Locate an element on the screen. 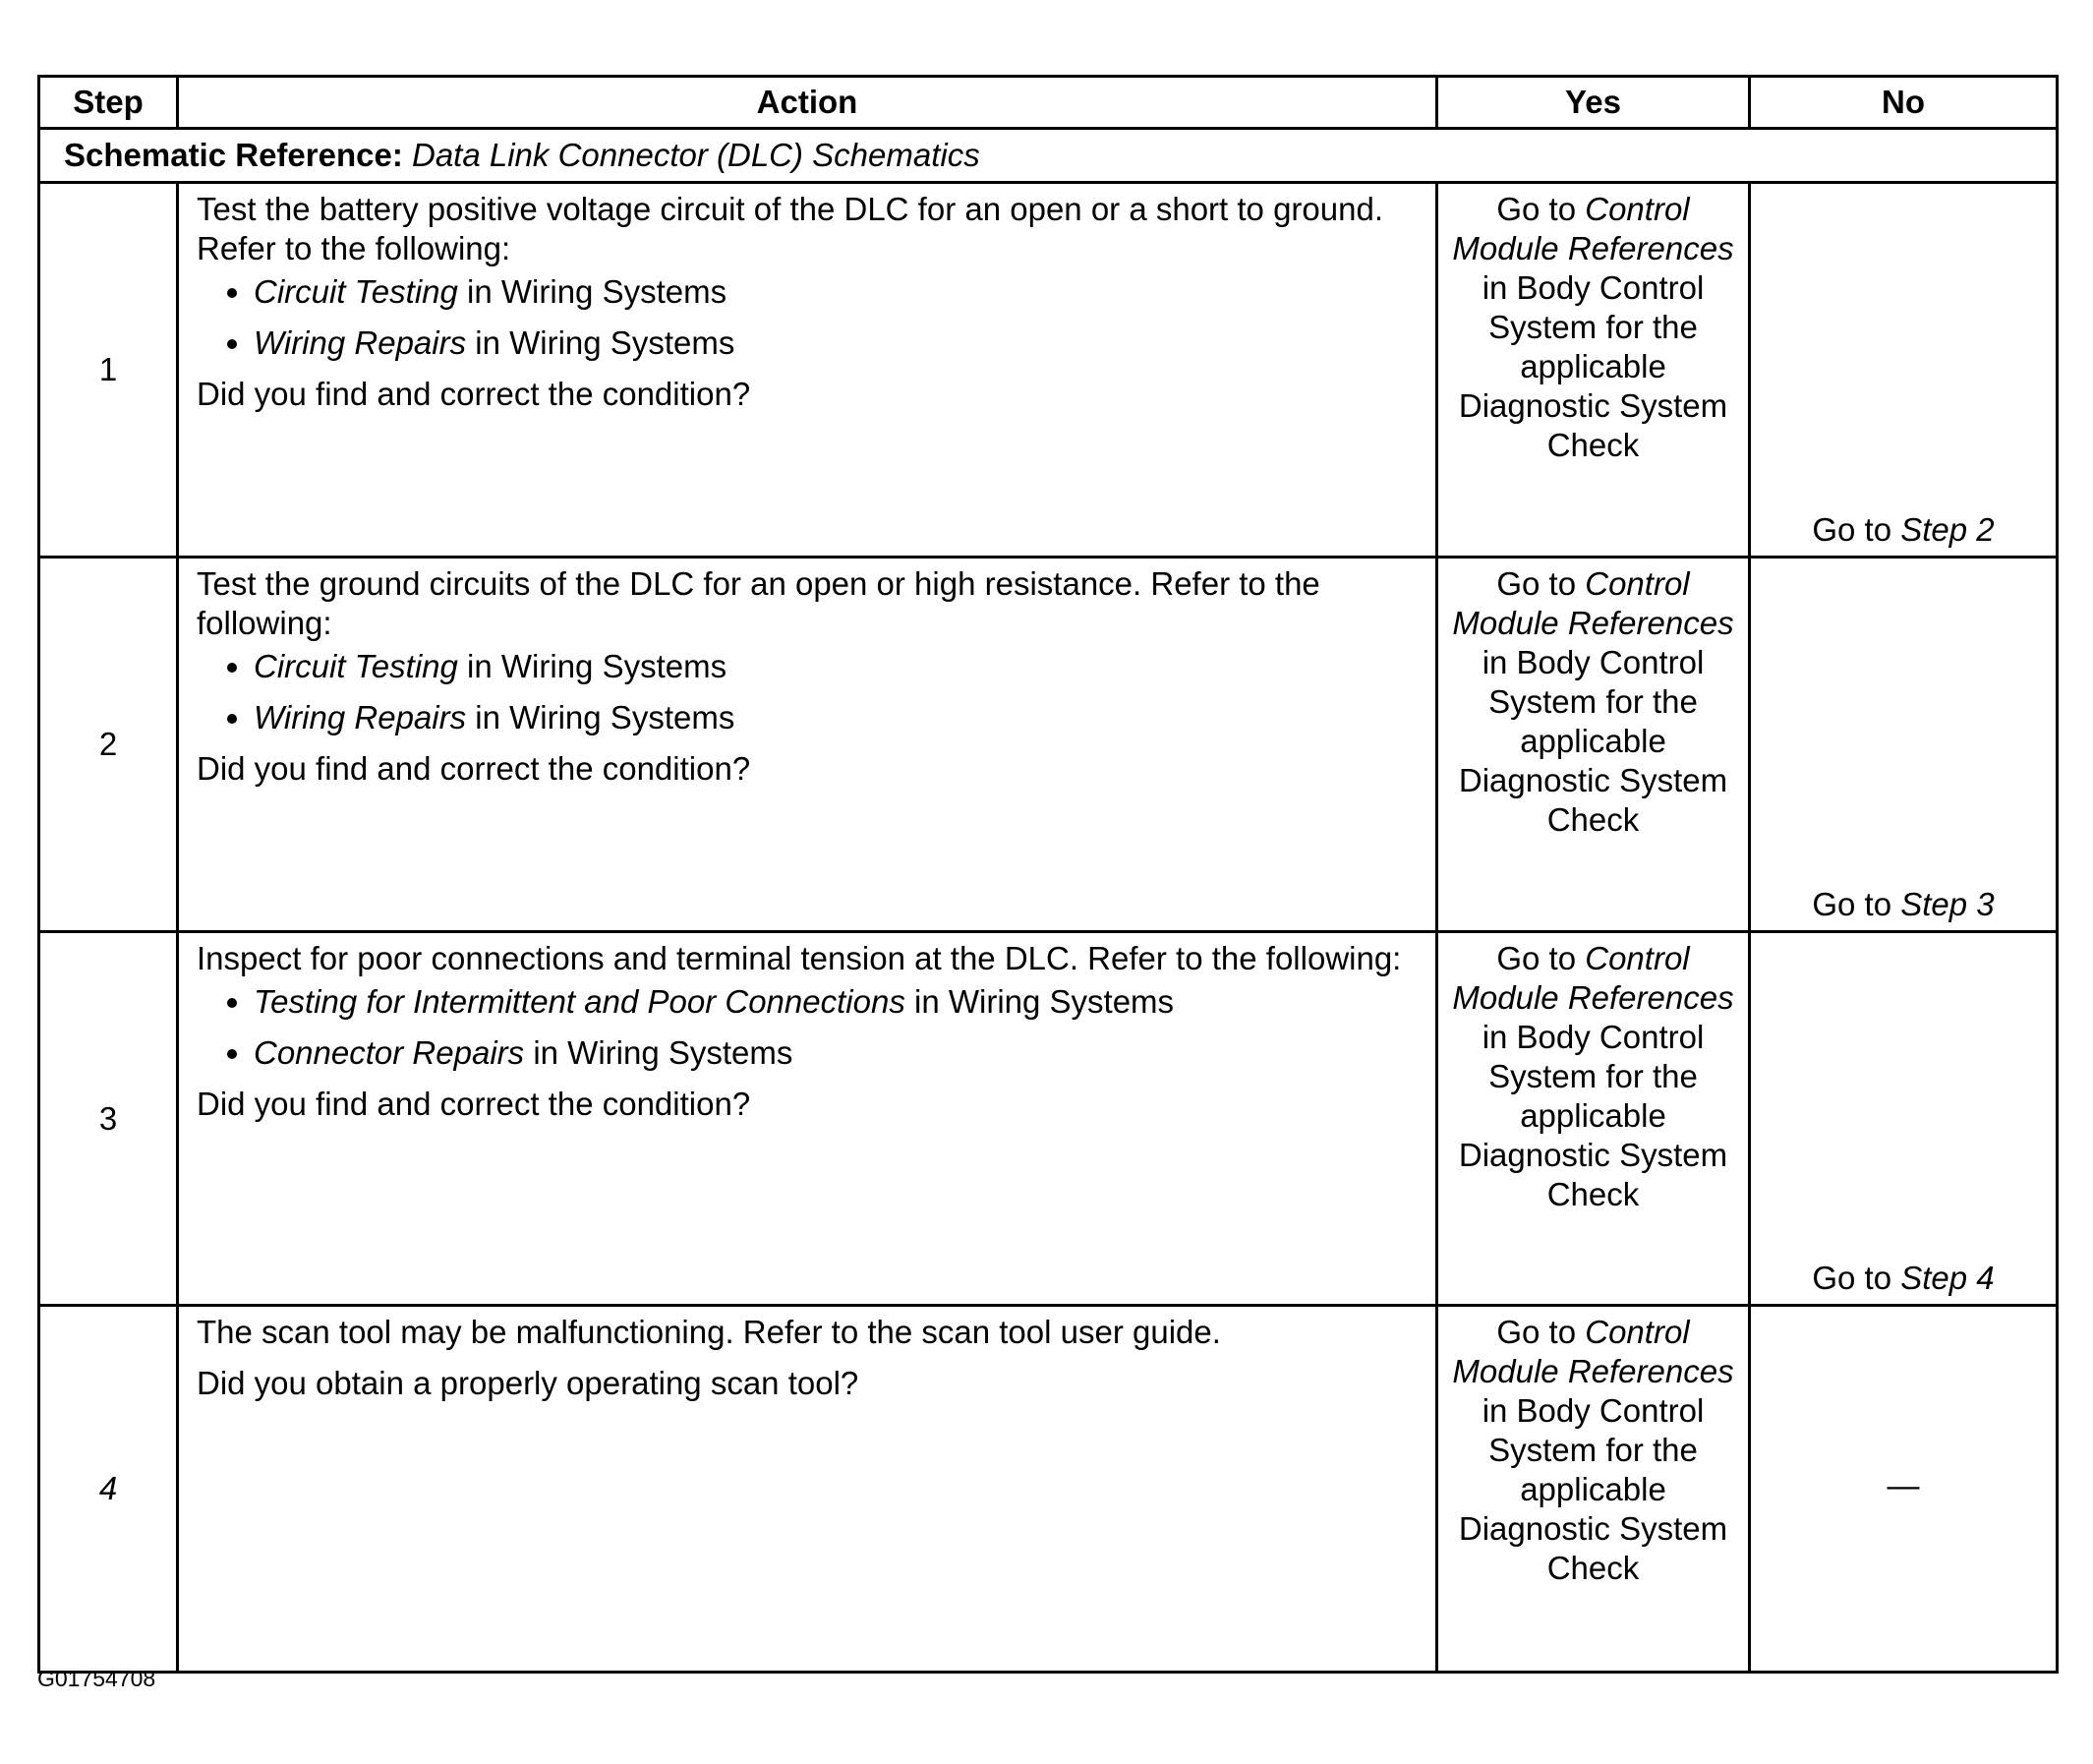 This screenshot has height=1764, width=2093. no-cell: Go to Step 3 is located at coordinates (1904, 744).